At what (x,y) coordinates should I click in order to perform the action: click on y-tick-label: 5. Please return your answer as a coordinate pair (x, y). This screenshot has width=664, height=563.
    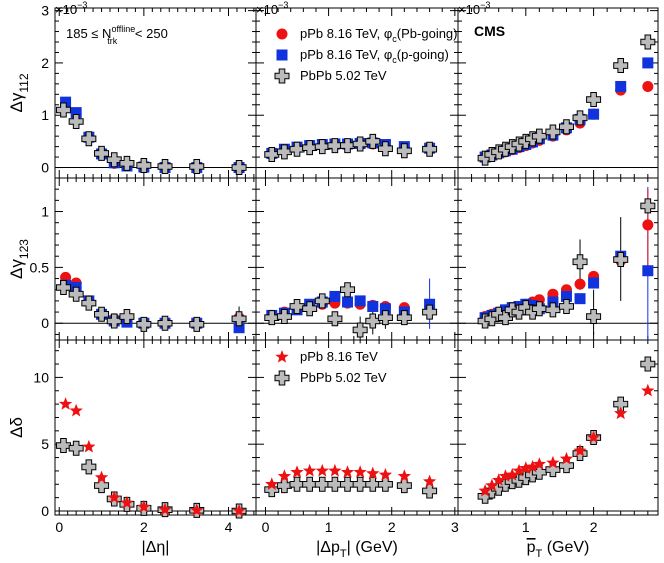
    Looking at the image, I should click on (45, 444).